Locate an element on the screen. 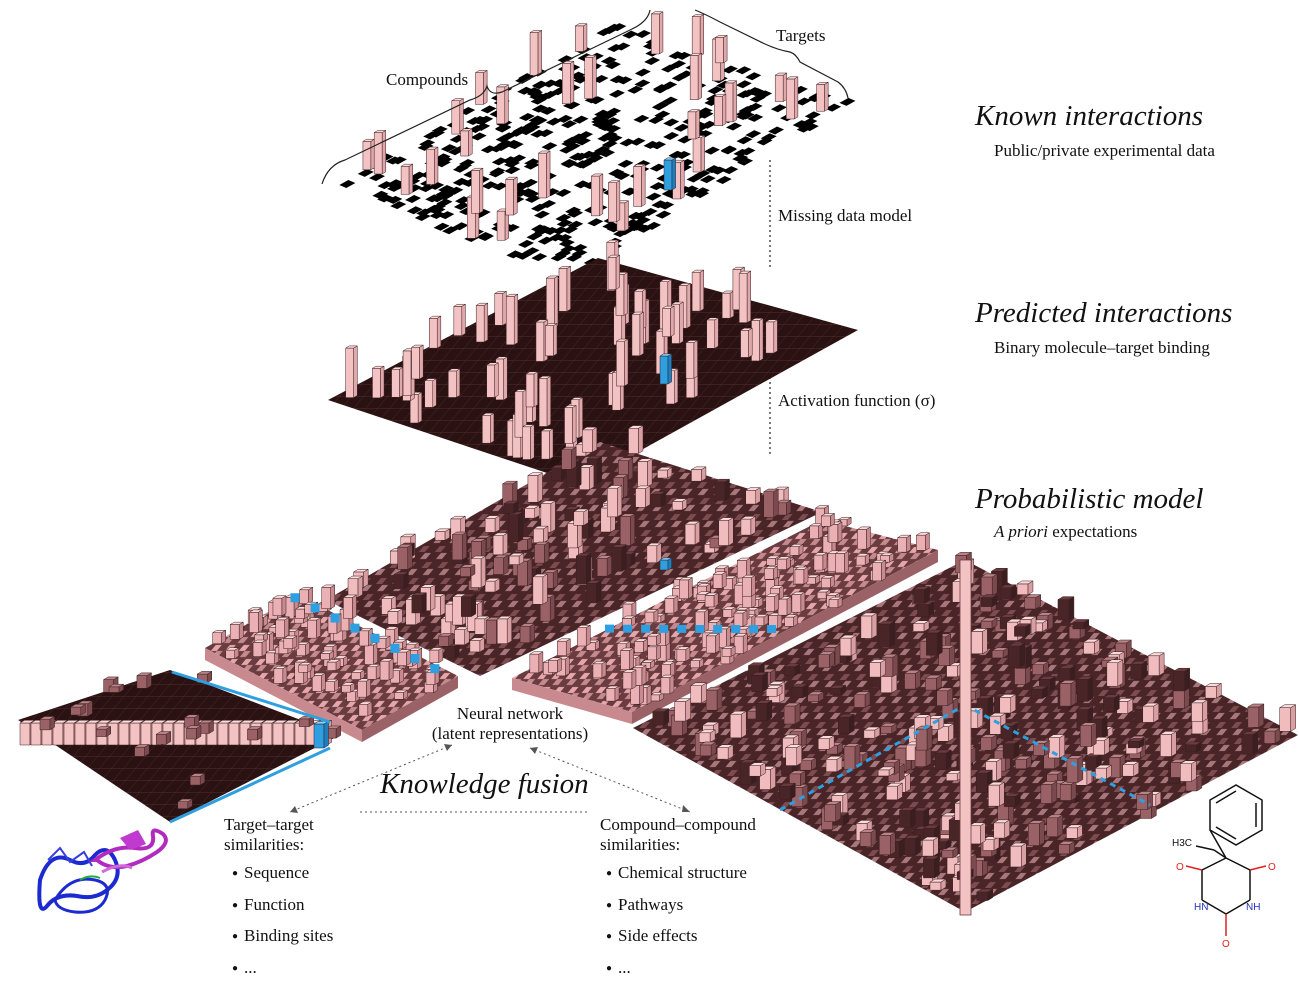 The height and width of the screenshot is (985, 1299). highlight-bar is located at coordinates (319, 736).